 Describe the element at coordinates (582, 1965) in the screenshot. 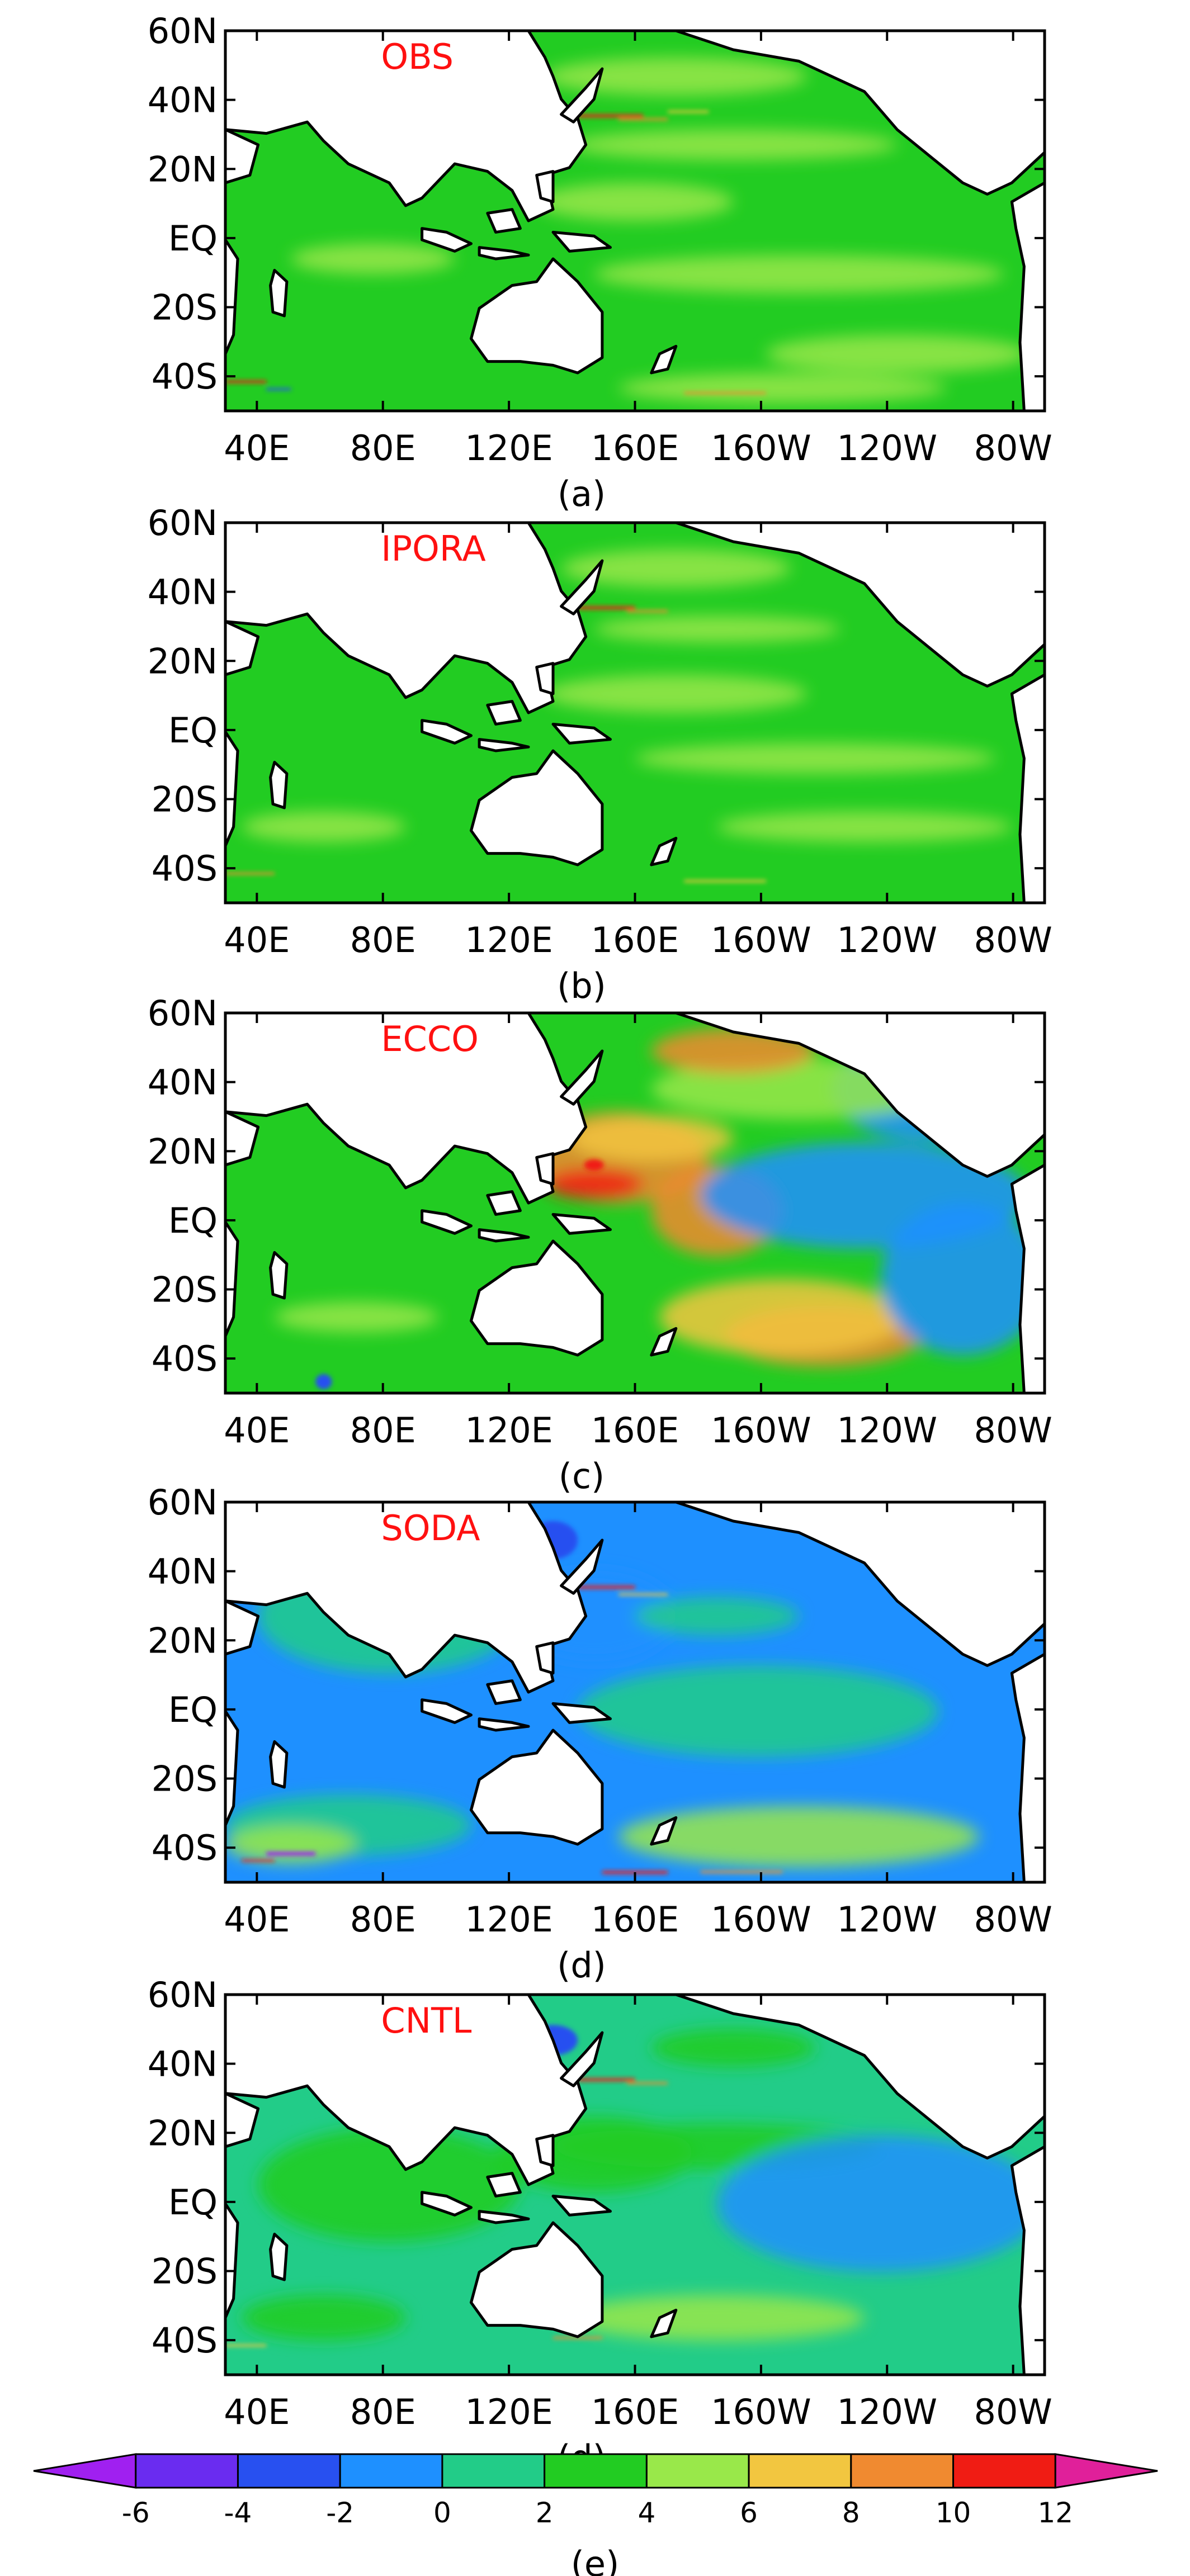

I see `panel-caption: (d)` at that location.